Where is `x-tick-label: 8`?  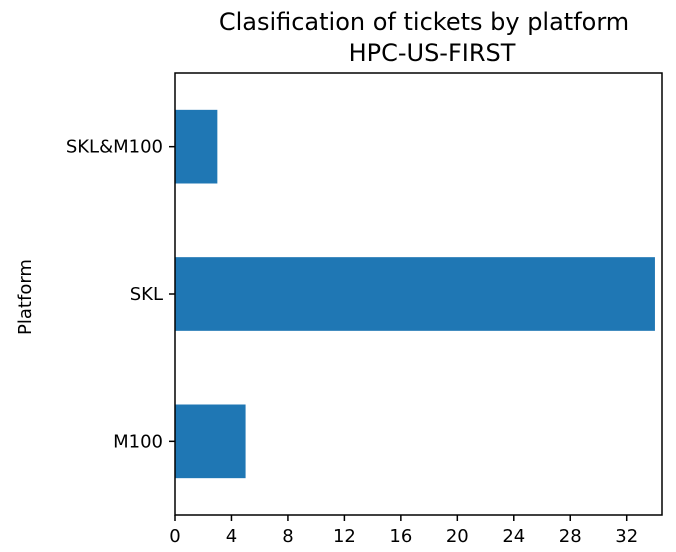
x-tick-label: 8 is located at coordinates (287, 536).